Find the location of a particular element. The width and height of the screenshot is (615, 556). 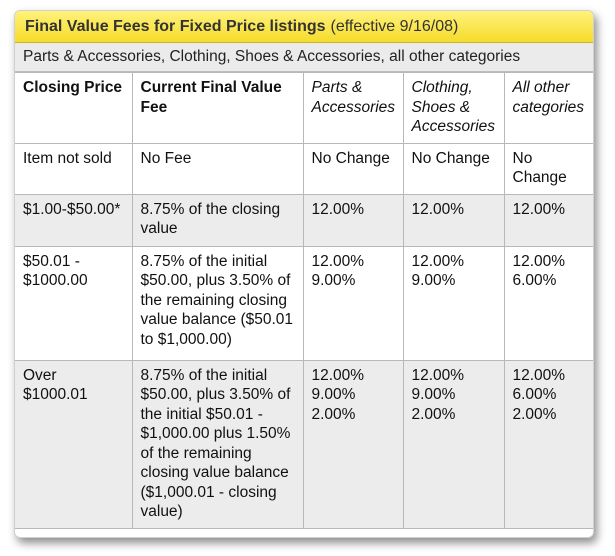

cell-other: No Change is located at coordinates (548, 168).